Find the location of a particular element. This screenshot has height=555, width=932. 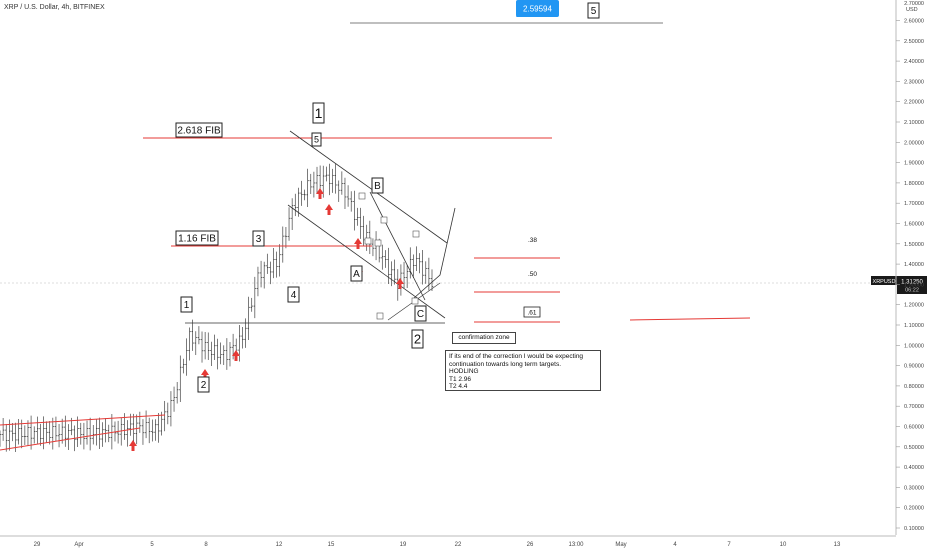

price-tag: 1.31250 is located at coordinates (912, 283).